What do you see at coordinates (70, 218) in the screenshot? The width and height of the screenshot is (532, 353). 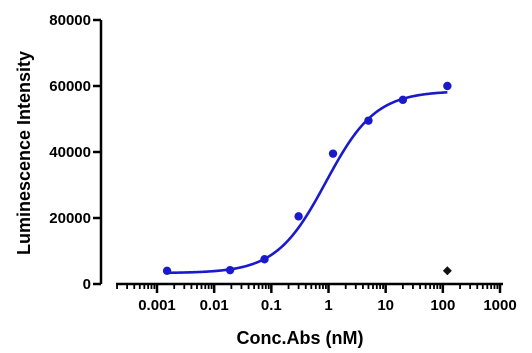 I see `y-tick-label: 20000` at bounding box center [70, 218].